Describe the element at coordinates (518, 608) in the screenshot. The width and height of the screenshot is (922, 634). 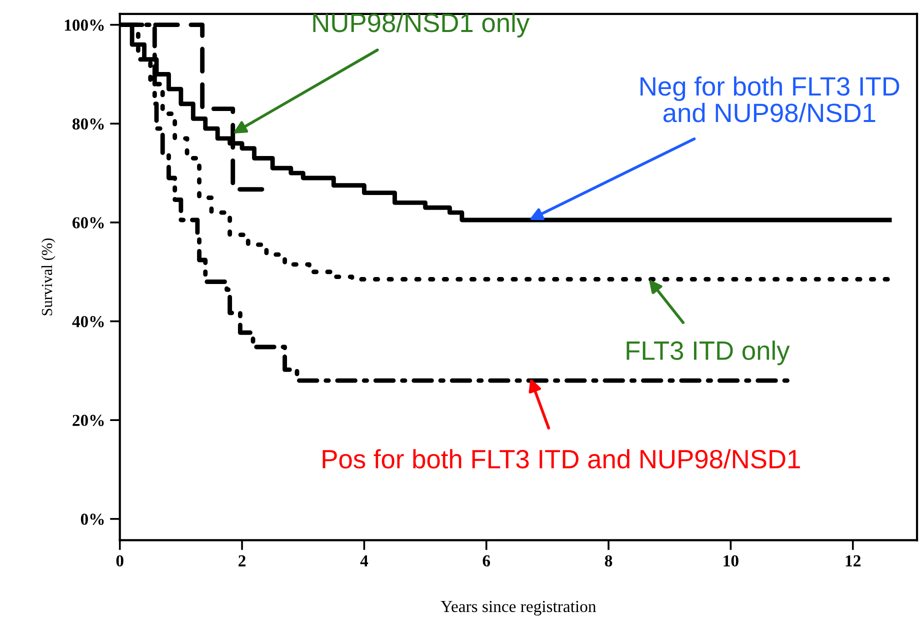
I see `x-axis-title: Years since registration` at that location.